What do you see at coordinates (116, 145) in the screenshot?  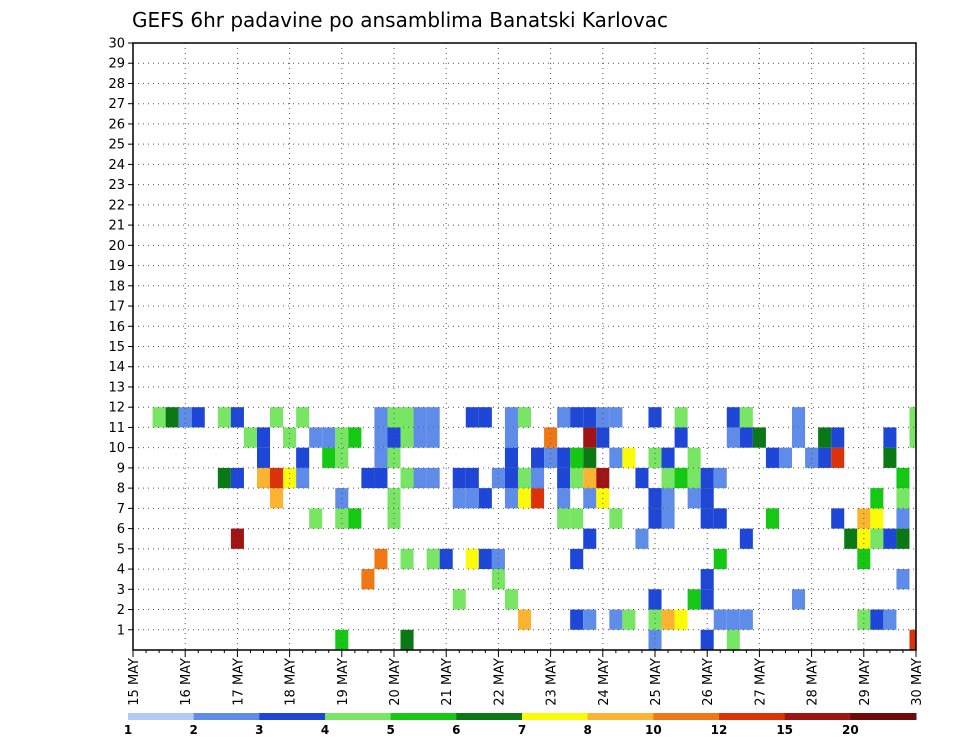 I see `y-tick-label: 25` at bounding box center [116, 145].